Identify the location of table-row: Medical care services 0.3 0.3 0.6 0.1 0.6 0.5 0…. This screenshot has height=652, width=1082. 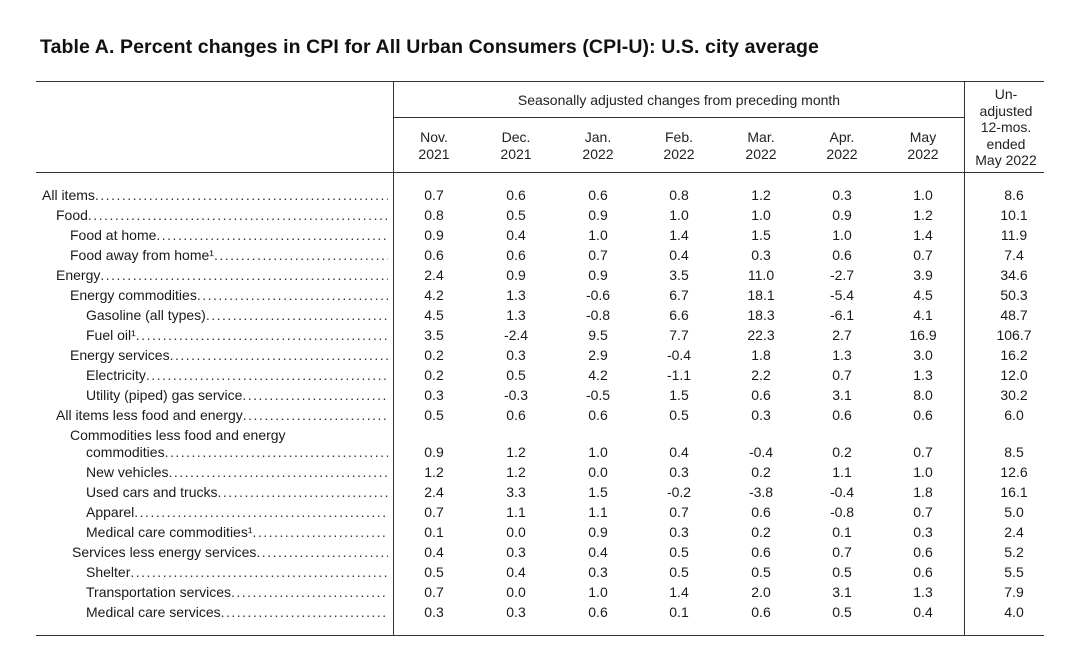
(541, 612).